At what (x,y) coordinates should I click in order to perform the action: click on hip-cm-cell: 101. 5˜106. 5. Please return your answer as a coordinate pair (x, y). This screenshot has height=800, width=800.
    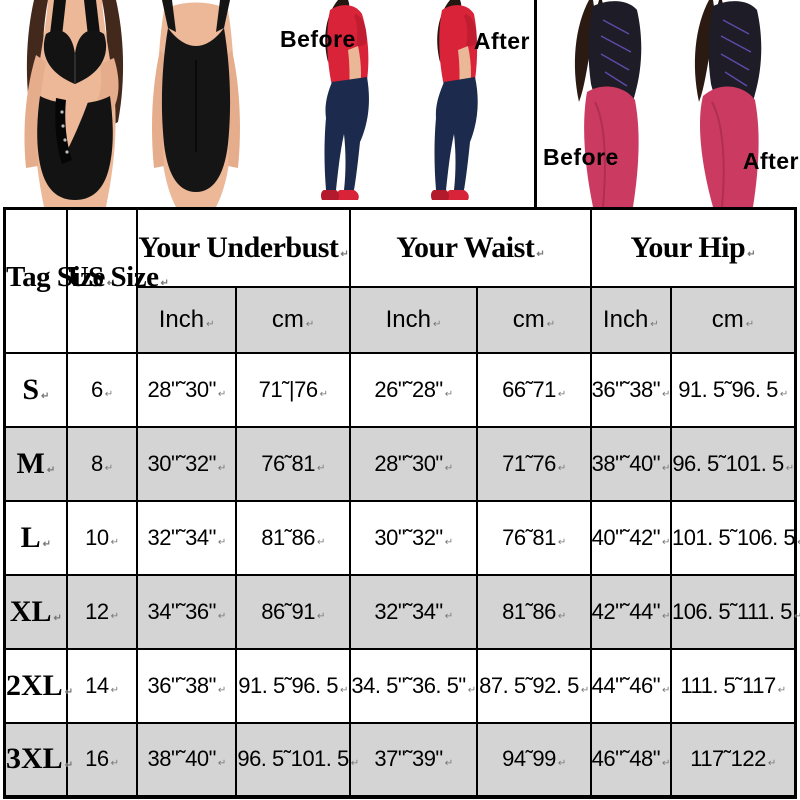
    Looking at the image, I should click on (733, 537).